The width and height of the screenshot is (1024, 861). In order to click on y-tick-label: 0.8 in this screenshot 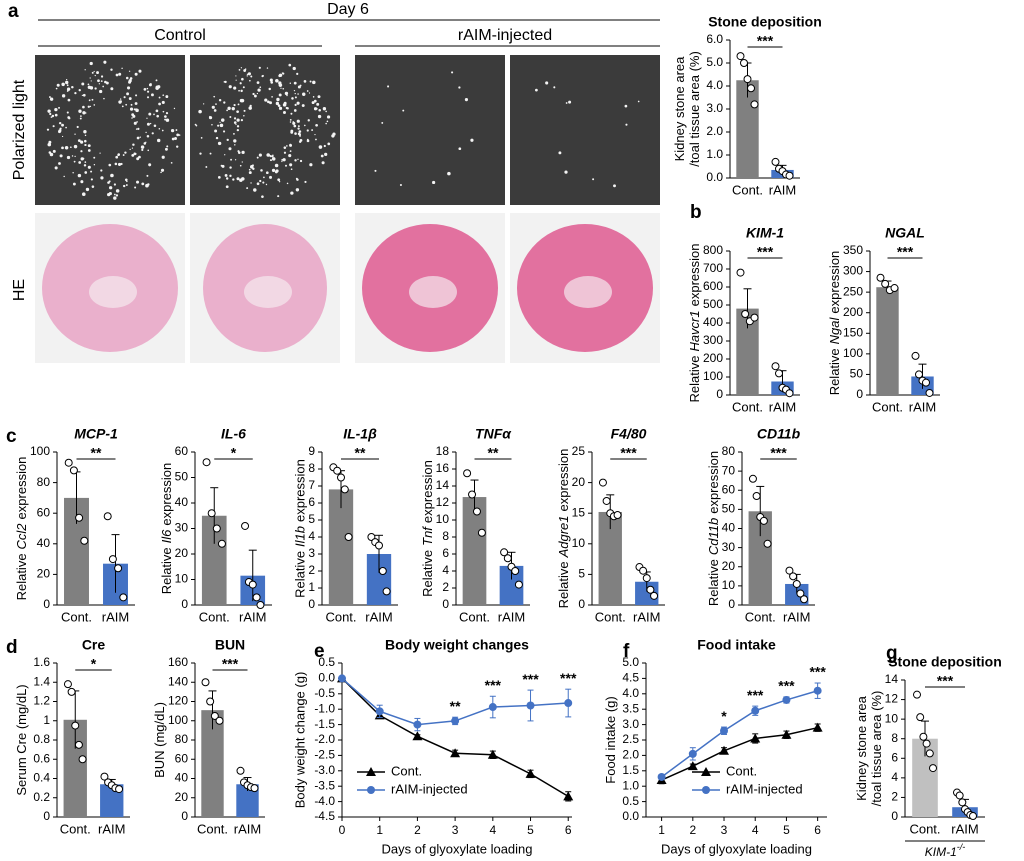, I will do `click(41, 739)`.